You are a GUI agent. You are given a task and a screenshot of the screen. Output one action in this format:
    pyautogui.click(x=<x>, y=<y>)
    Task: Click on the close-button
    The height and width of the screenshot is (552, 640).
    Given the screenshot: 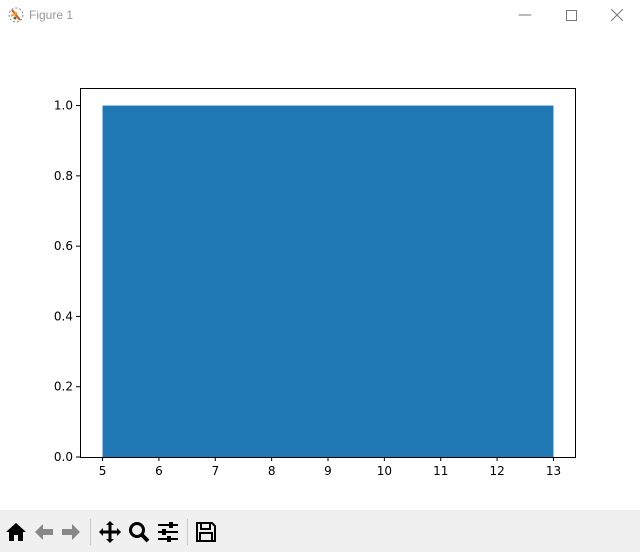 What is the action you would take?
    pyautogui.click(x=617, y=15)
    